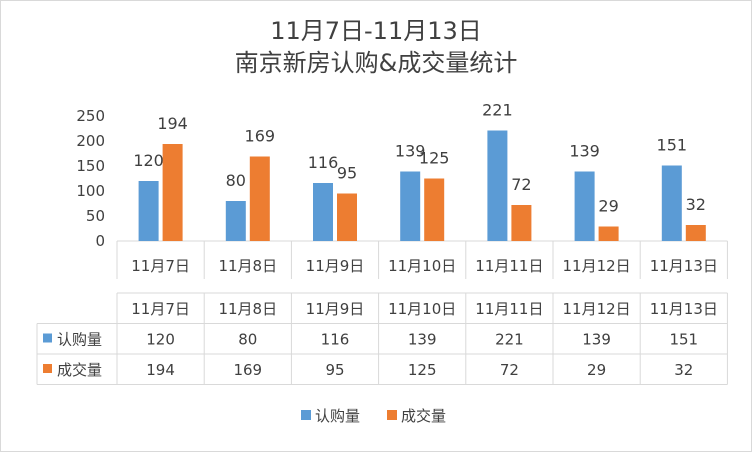 This screenshot has width=752, height=452. I want to click on table-cell-1-6: 32, so click(683, 370).